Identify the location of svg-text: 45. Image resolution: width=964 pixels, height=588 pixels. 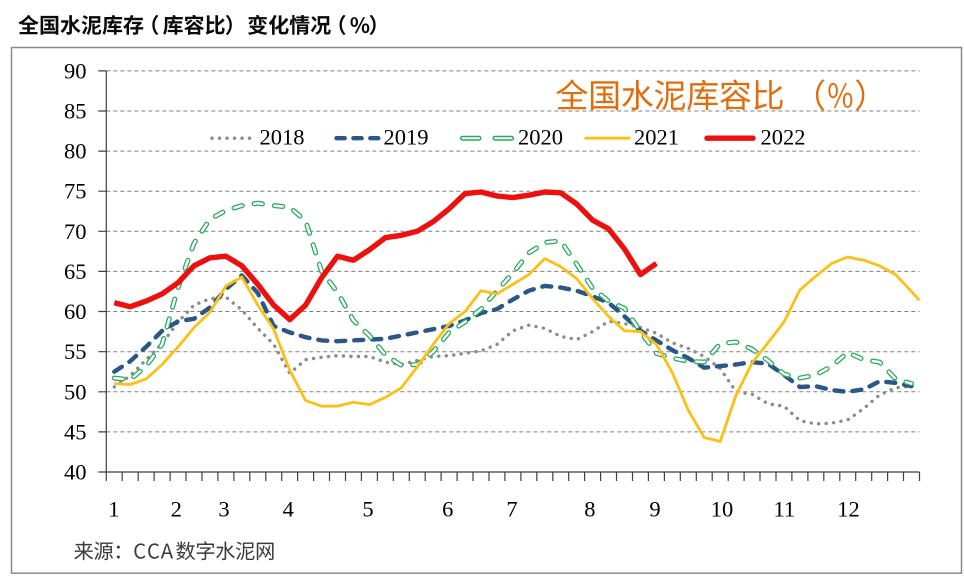
(75, 431).